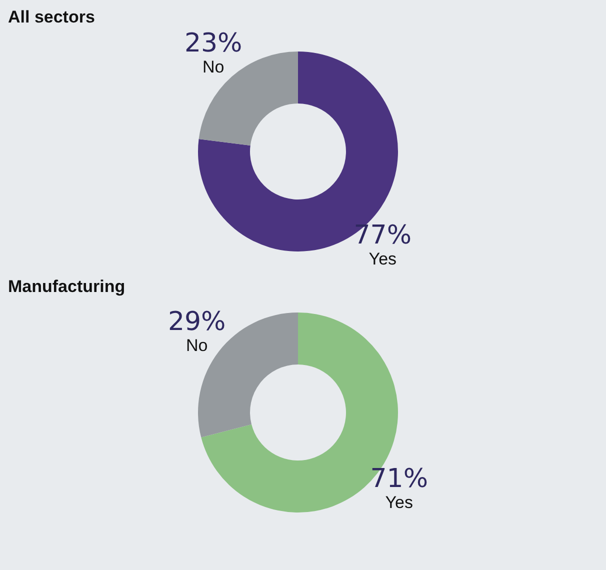 The image size is (606, 570). Describe the element at coordinates (399, 479) in the screenshot. I see `data-label: 71%` at that location.